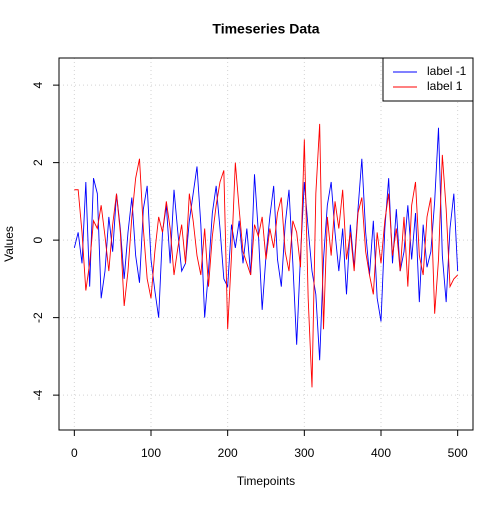 This screenshot has height=509, width=504. What do you see at coordinates (458, 453) in the screenshot?
I see `x-tick-label: 500` at bounding box center [458, 453].